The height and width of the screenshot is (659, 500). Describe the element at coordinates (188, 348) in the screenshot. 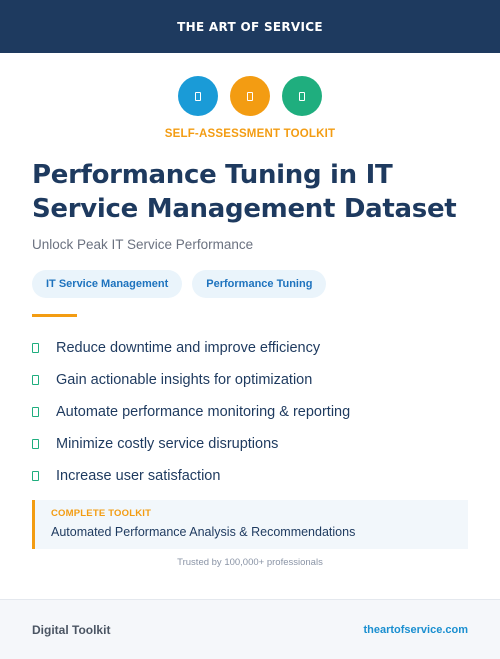

I see `feature-text: Reduce downtime and improve efficiency` at that location.